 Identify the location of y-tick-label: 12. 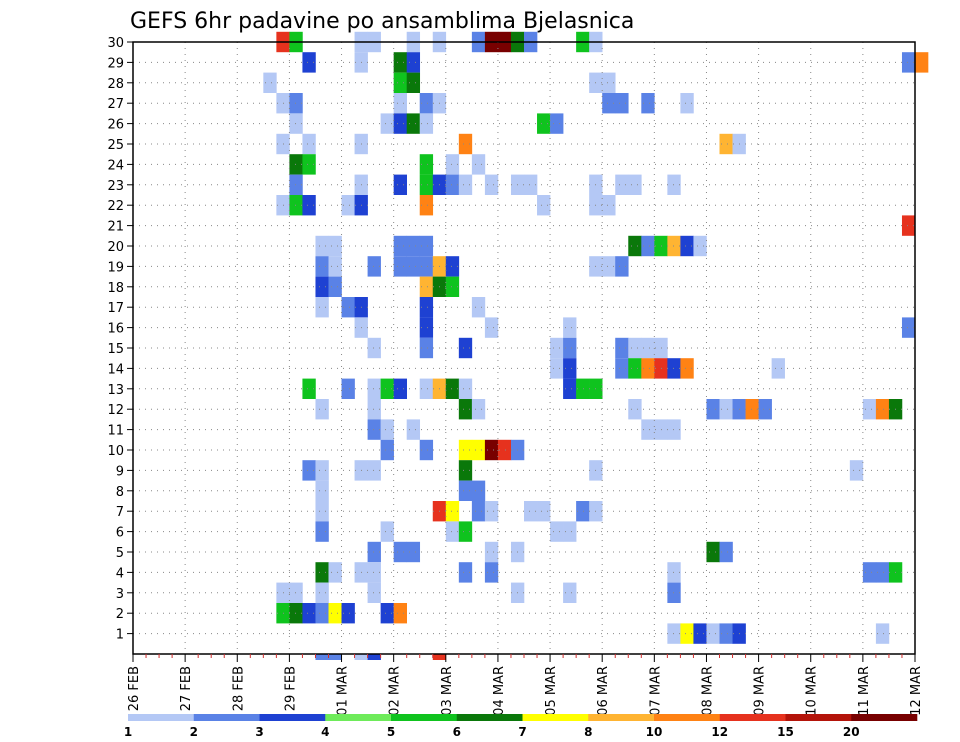
(115, 410).